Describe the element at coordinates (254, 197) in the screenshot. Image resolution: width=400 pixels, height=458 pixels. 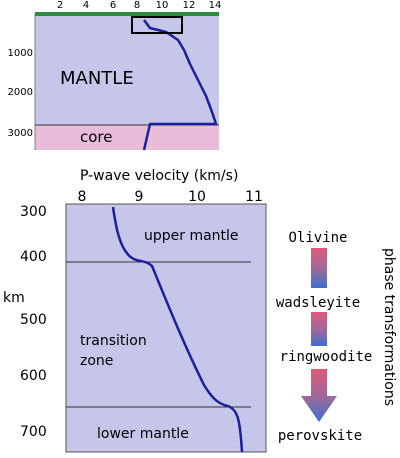
I see `bottom-x-tick: 11` at that location.